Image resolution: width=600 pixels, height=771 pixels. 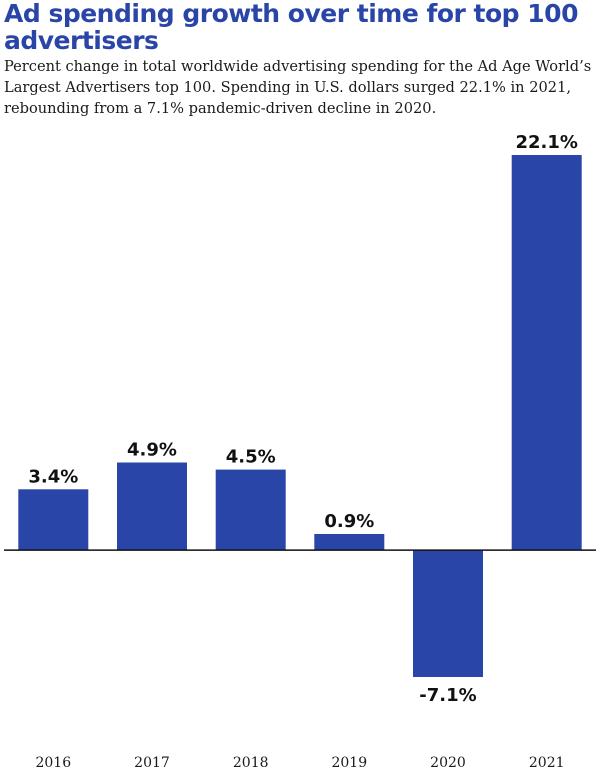 I want to click on data-label-2019: 0.9%, so click(x=349, y=521).